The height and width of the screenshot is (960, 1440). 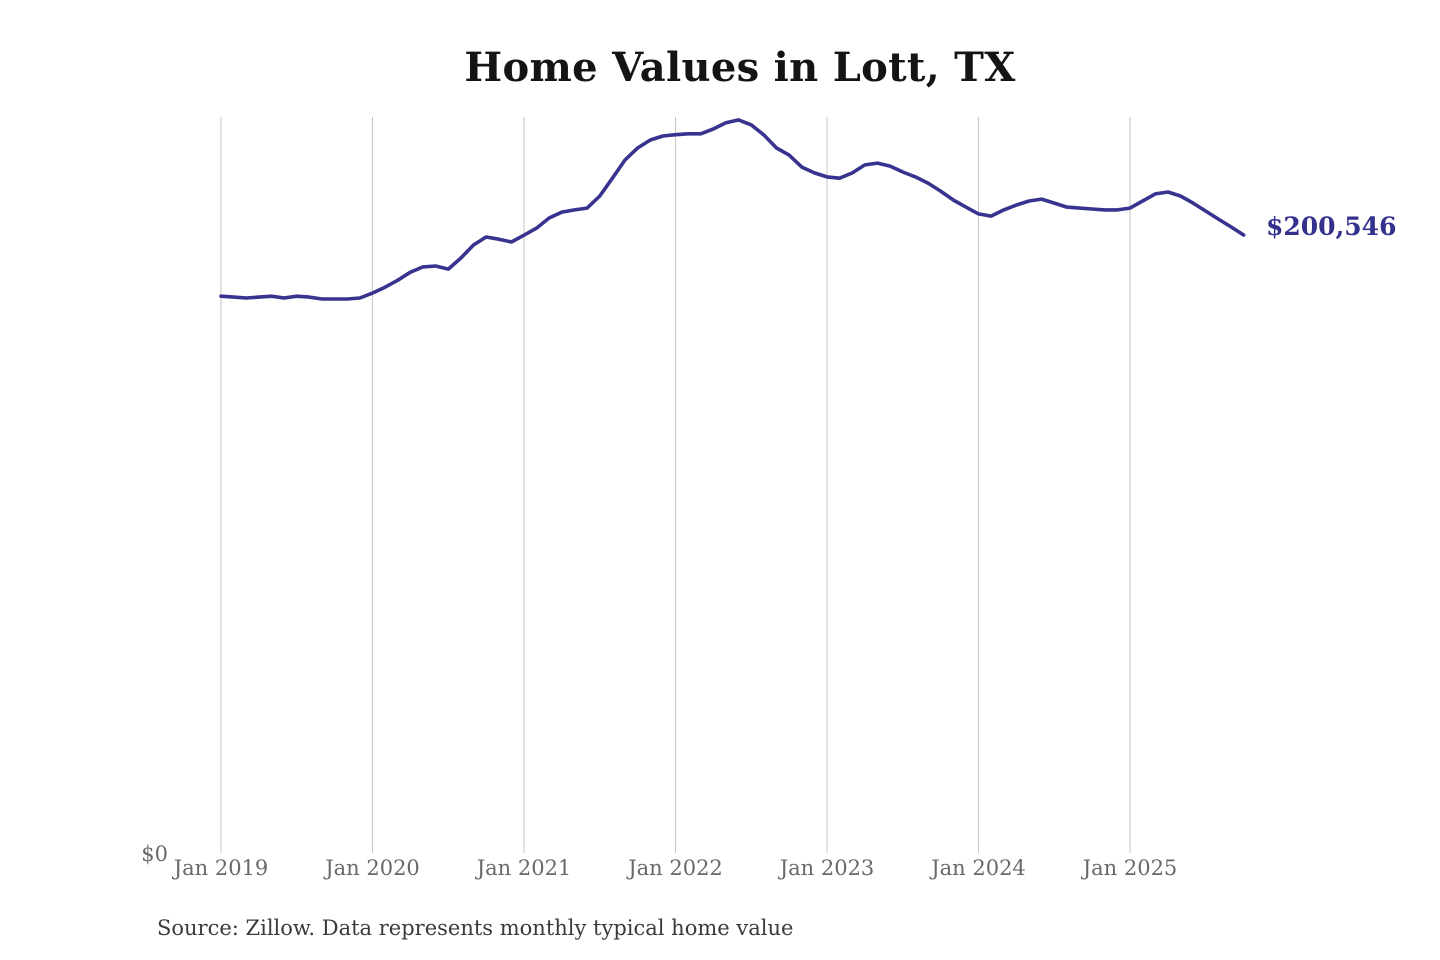 I want to click on y-axis-zero-label: $0, so click(x=154, y=854).